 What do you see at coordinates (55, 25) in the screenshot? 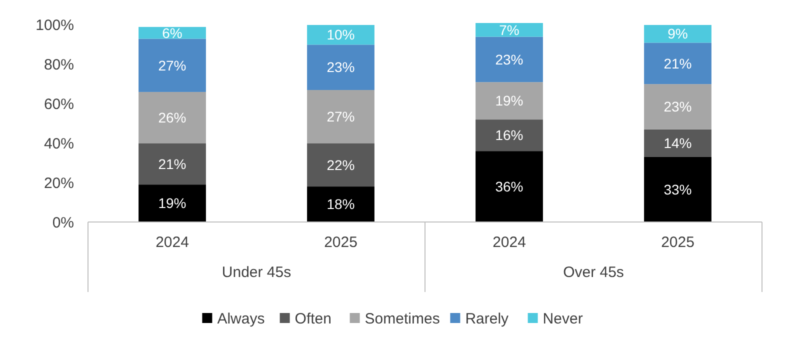
I see `y-tick-label: 100%` at bounding box center [55, 25].